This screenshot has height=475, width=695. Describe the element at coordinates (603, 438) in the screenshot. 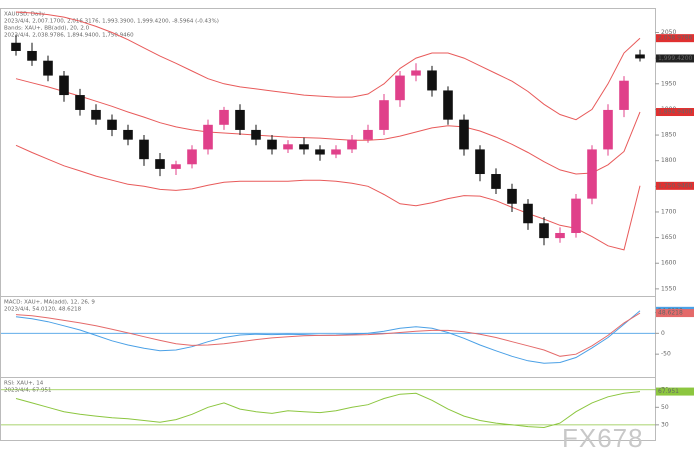

I see `watermark: FX678` at that location.